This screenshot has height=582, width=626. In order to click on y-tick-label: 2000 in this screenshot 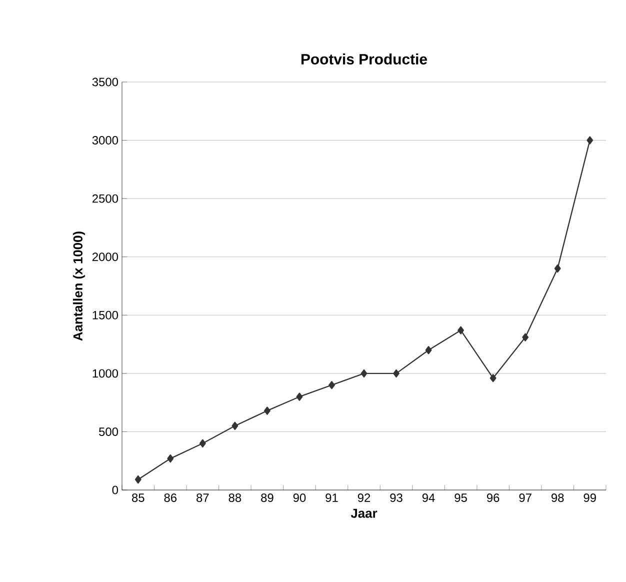, I will do `click(105, 257)`.